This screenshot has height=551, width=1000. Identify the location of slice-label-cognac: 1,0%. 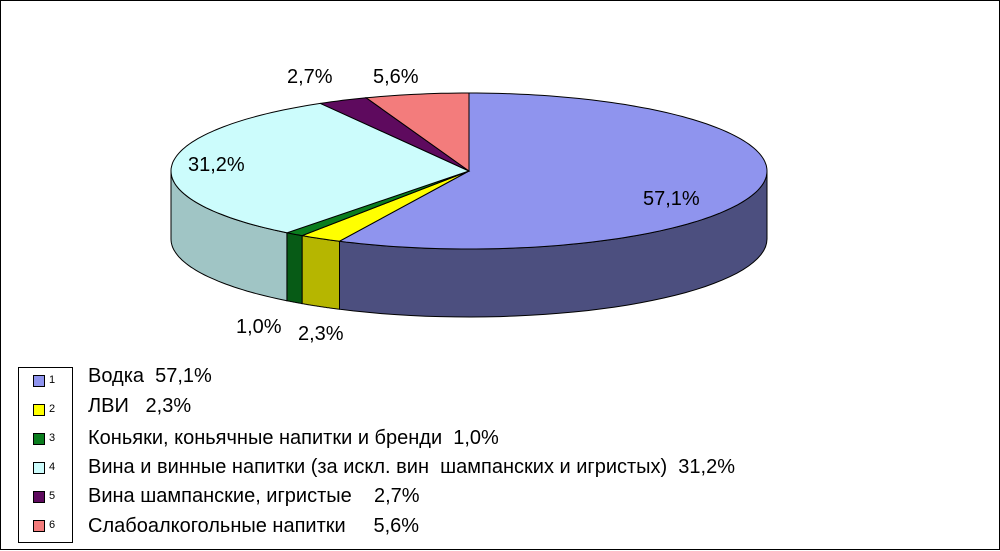
(259, 327).